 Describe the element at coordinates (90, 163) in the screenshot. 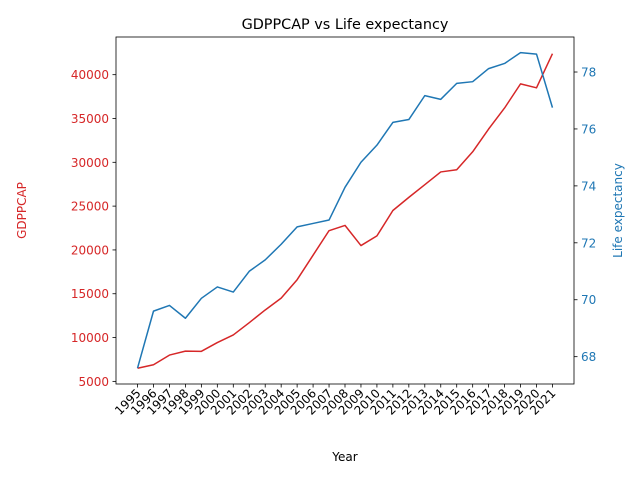

I see `y-left-tick-label: 30000` at that location.